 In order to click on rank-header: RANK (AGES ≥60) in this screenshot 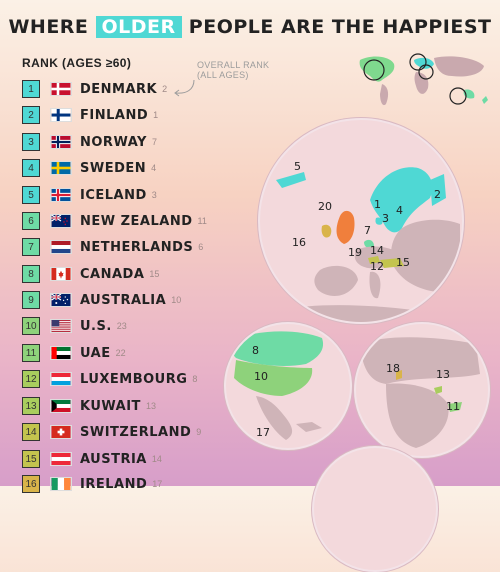, I will do `click(77, 63)`.